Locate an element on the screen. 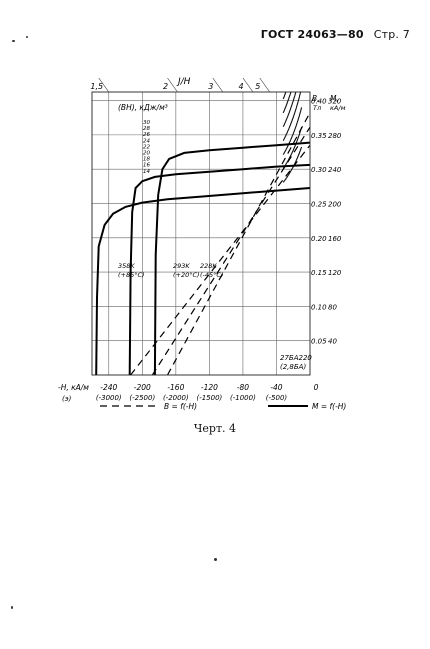  b-curve-358K is located at coordinates (220, 259).